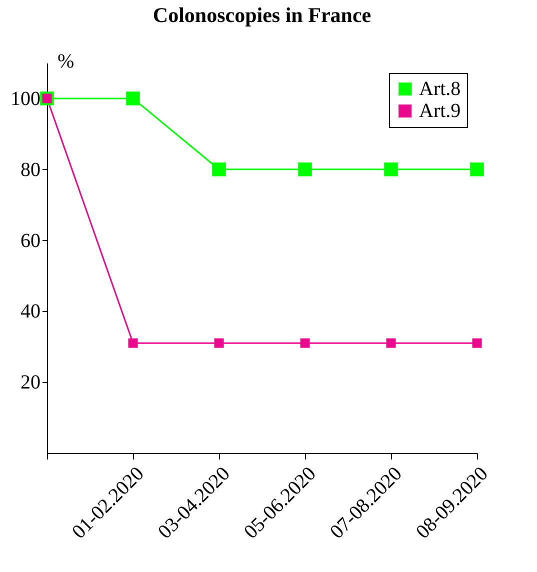  What do you see at coordinates (30, 169) in the screenshot?
I see `y-tick-label: 80` at bounding box center [30, 169].